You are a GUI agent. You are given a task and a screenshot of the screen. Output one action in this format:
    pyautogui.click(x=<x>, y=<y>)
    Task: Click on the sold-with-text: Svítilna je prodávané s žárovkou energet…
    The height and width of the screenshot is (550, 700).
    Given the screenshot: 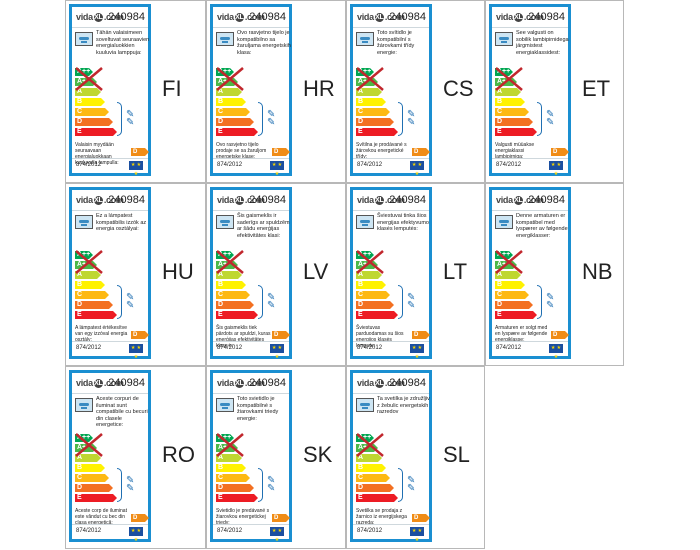 What is the action you would take?
    pyautogui.click(x=381, y=151)
    